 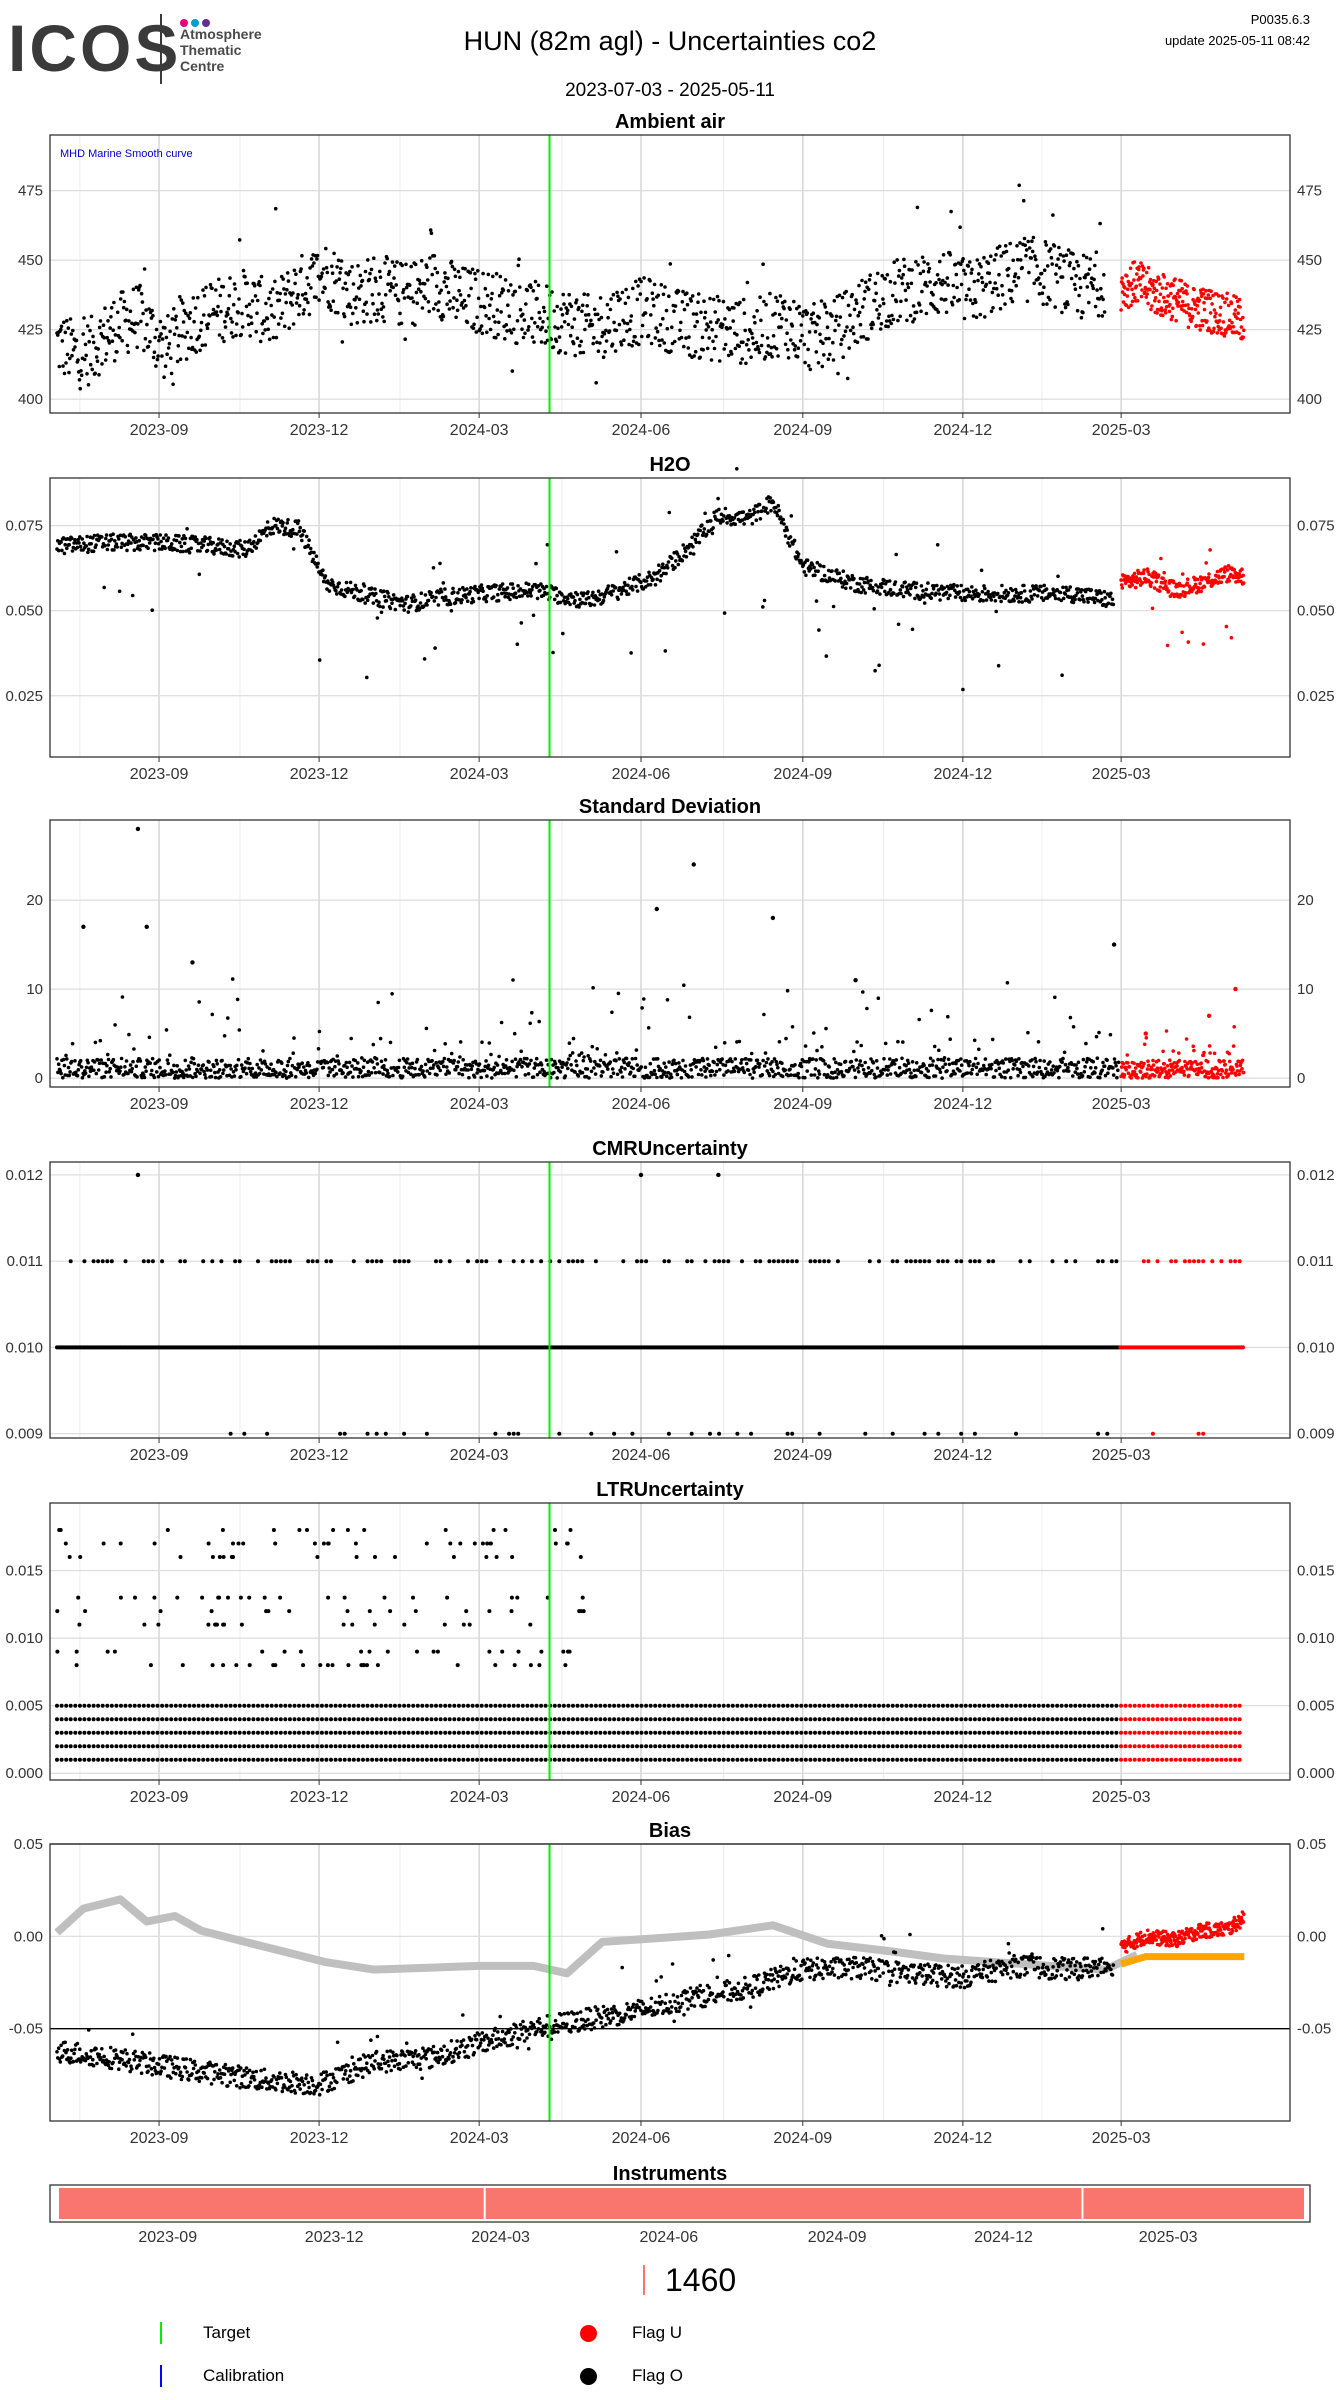 I want to click on series-flag-o, so click(x=585, y=579).